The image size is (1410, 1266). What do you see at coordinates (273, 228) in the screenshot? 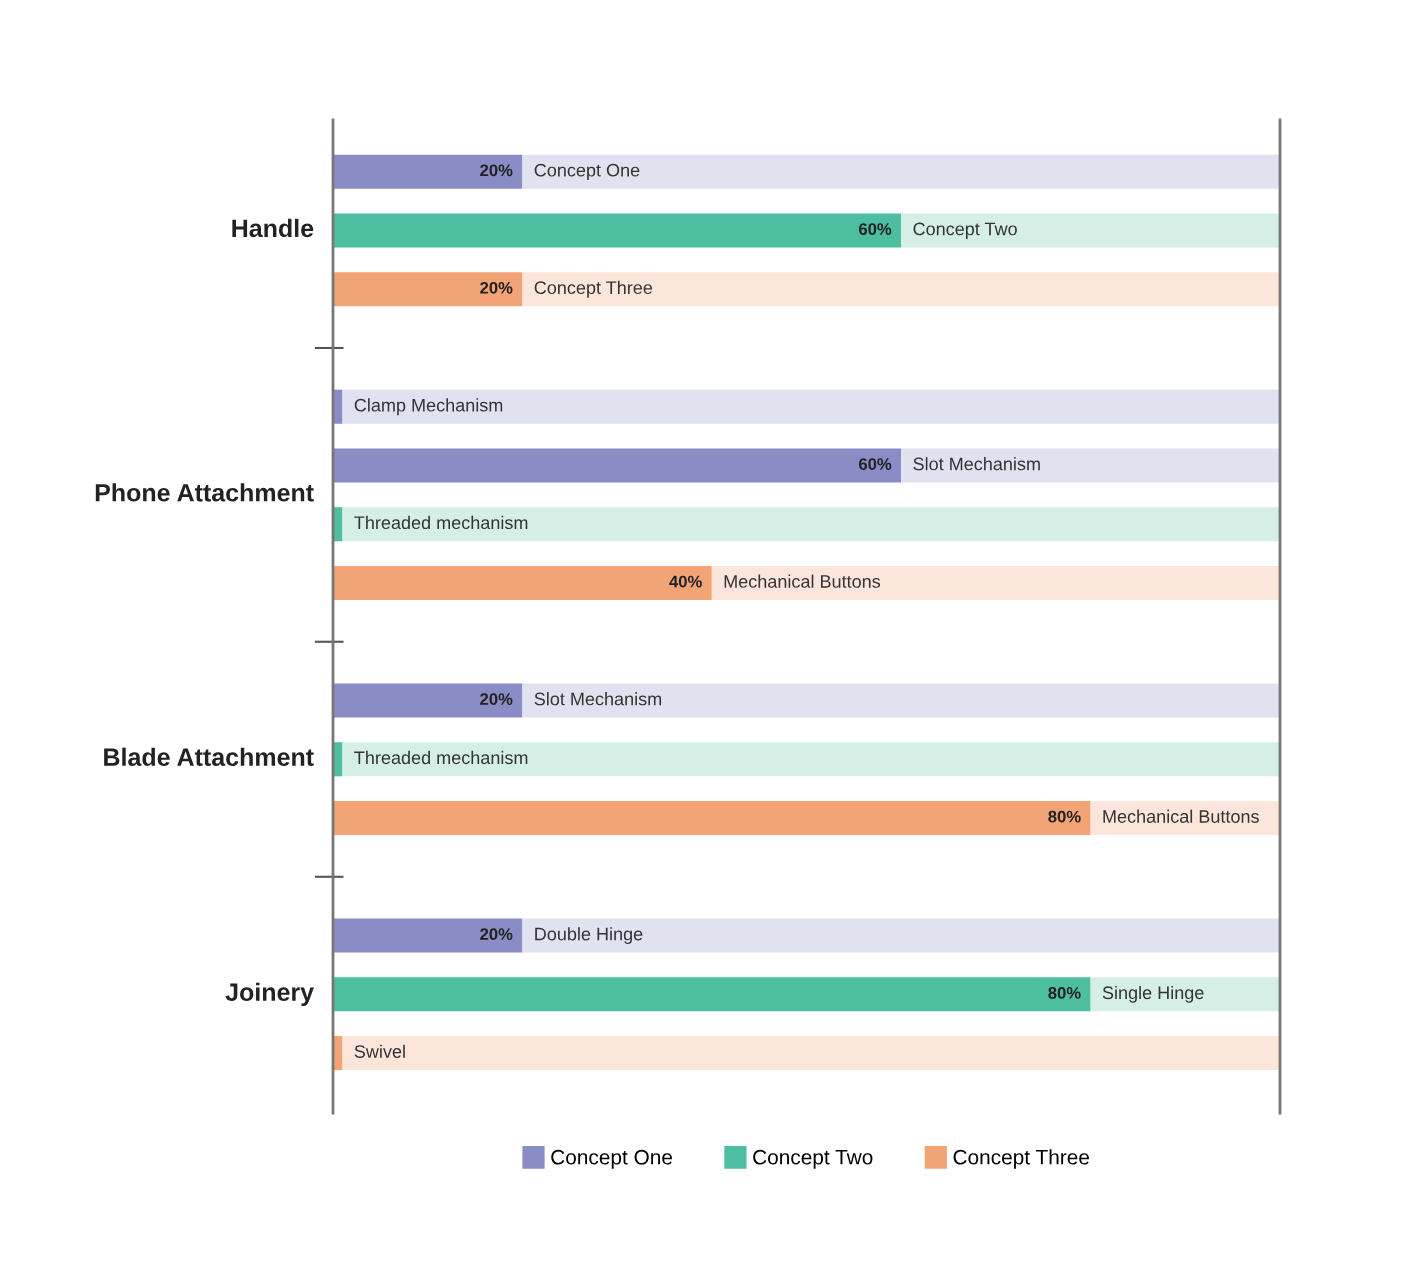
I see `text: Handle` at bounding box center [273, 228].